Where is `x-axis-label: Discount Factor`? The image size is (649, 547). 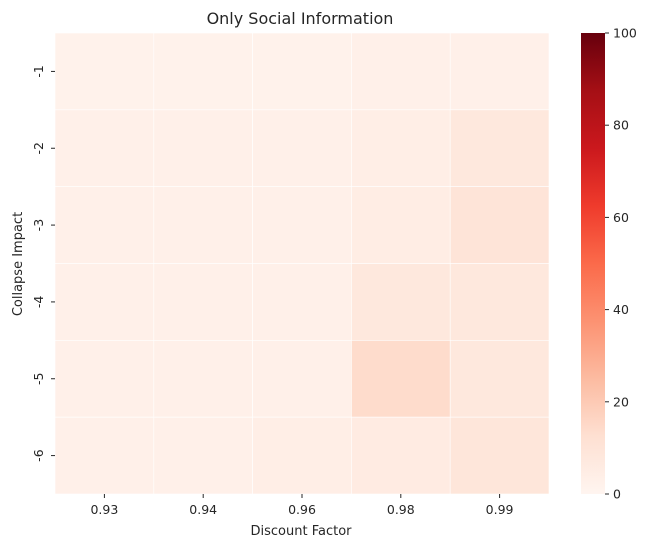 x-axis-label: Discount Factor is located at coordinates (302, 531).